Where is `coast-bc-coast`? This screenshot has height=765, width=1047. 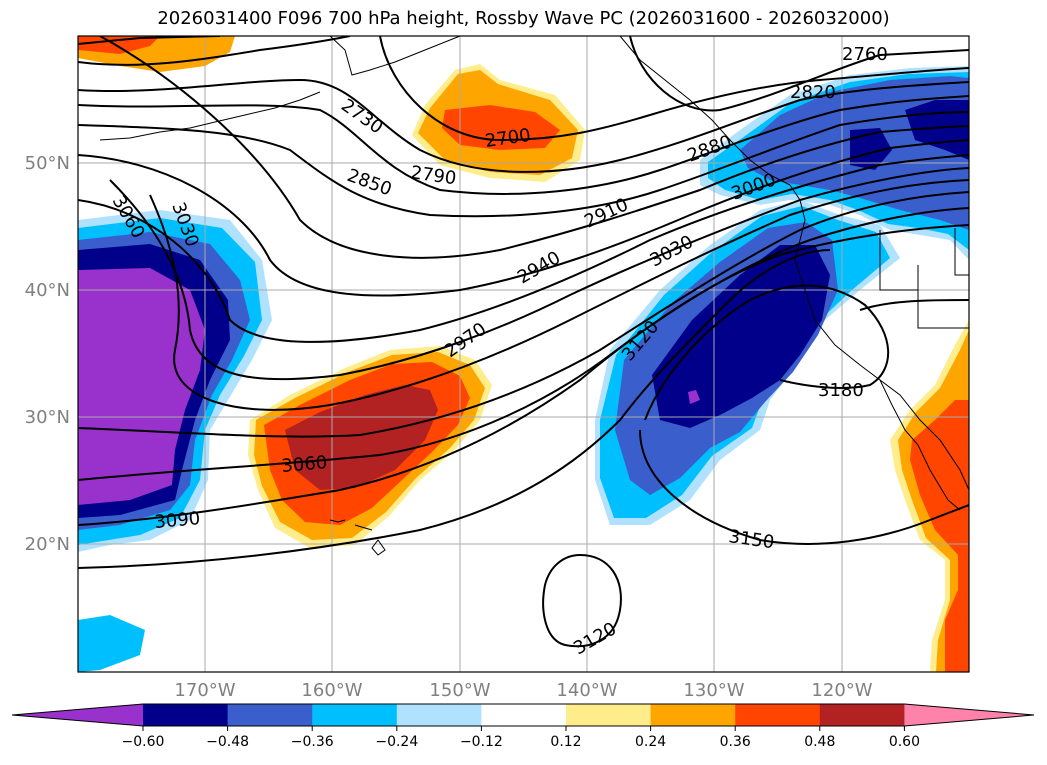
coast-bc-coast is located at coordinates (879, 337).